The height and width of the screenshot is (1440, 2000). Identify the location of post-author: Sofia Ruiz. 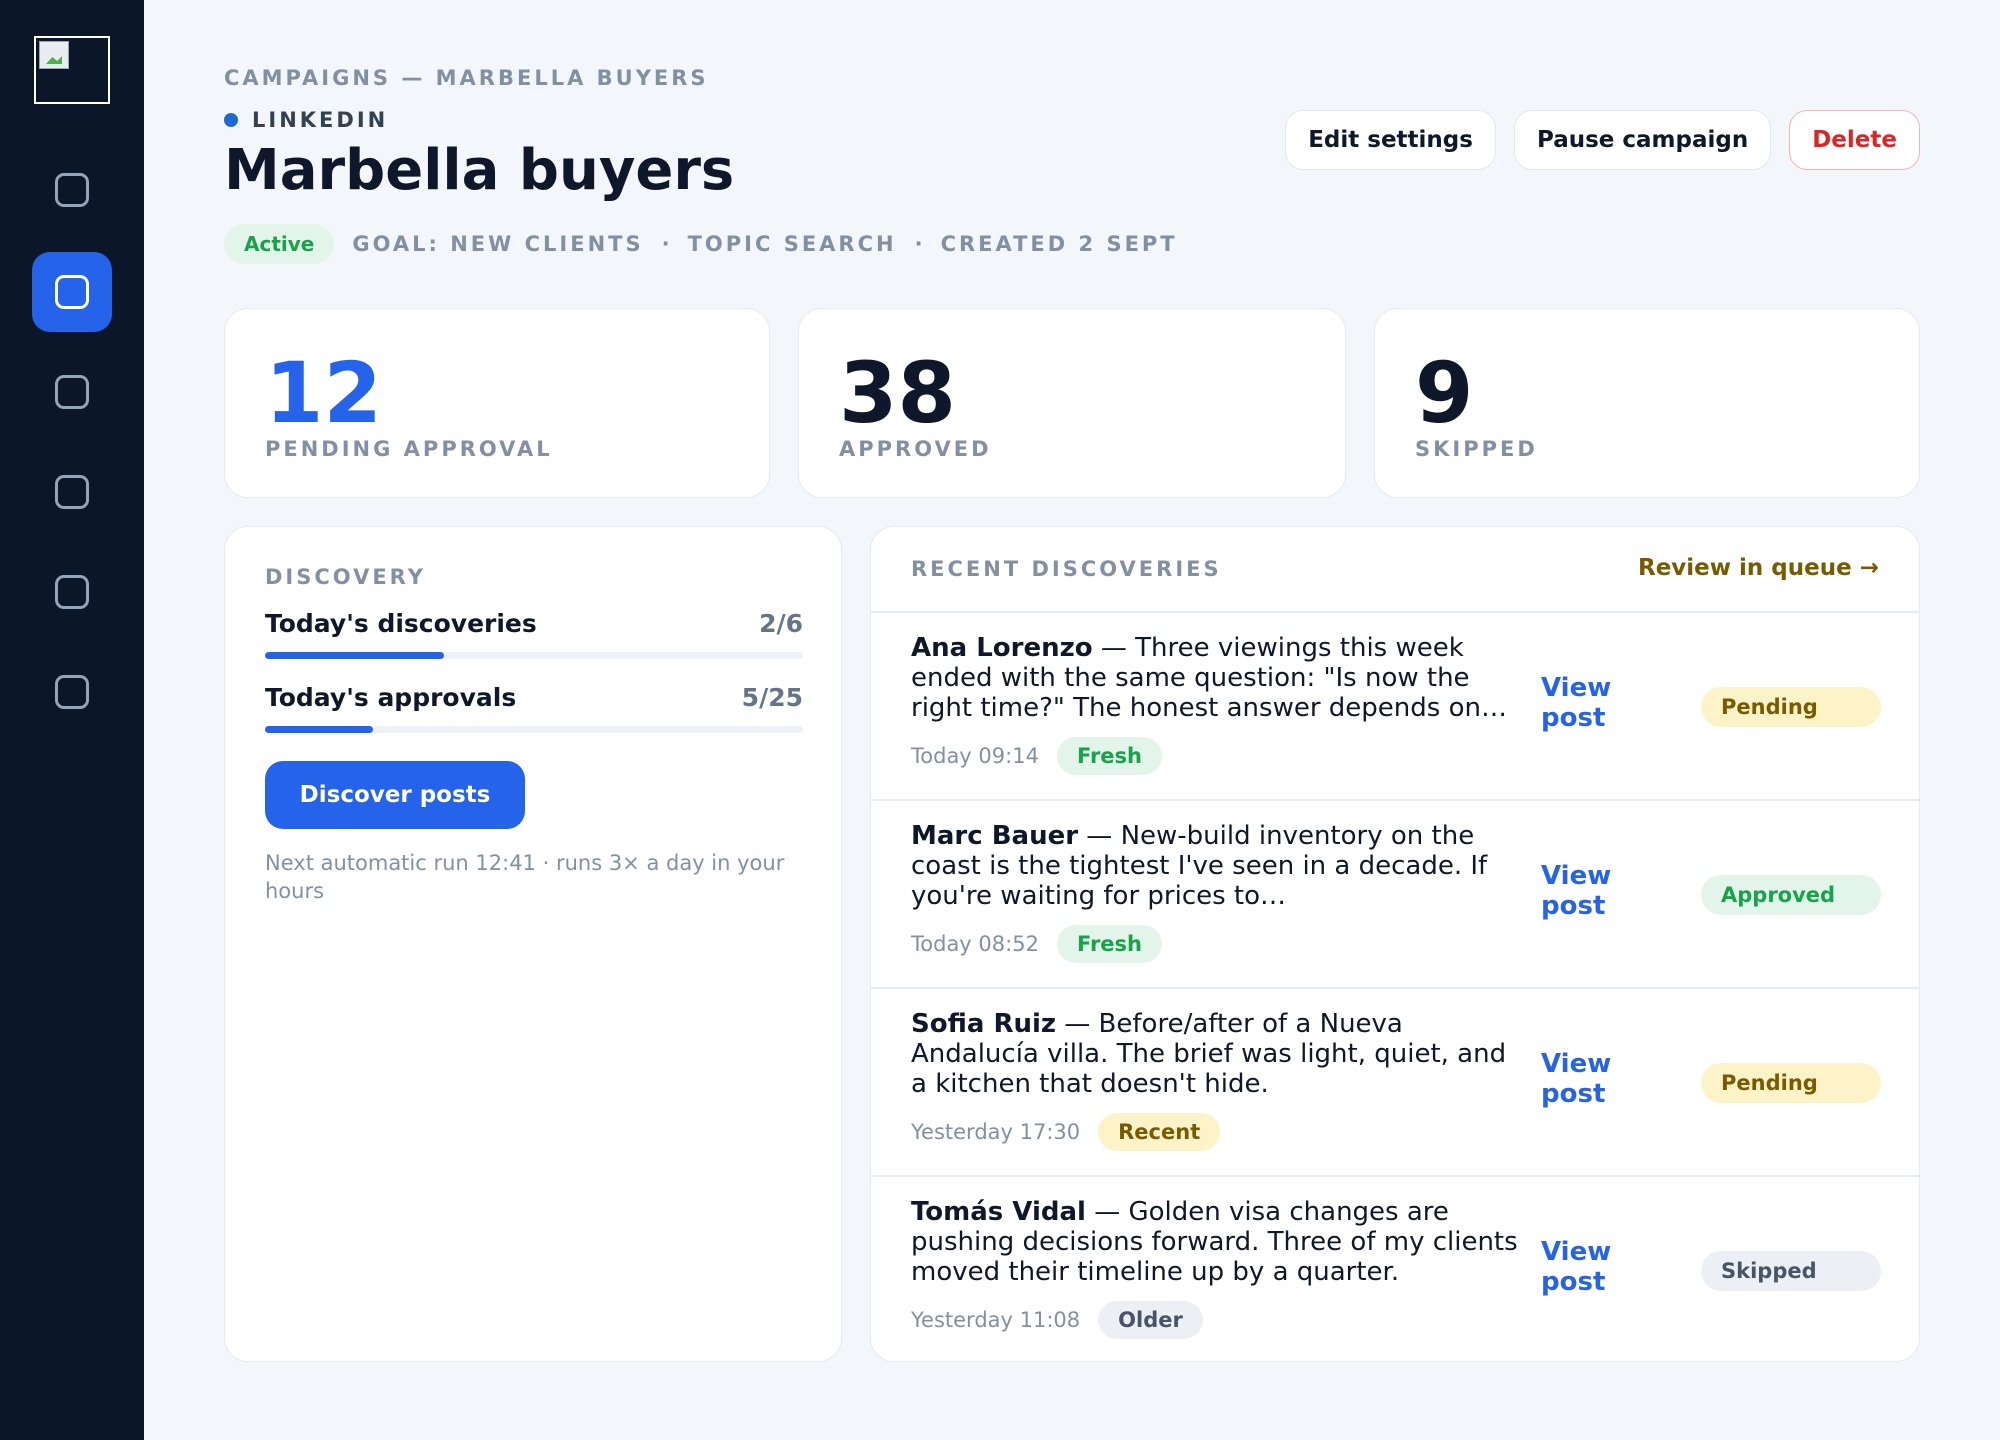
(984, 1024).